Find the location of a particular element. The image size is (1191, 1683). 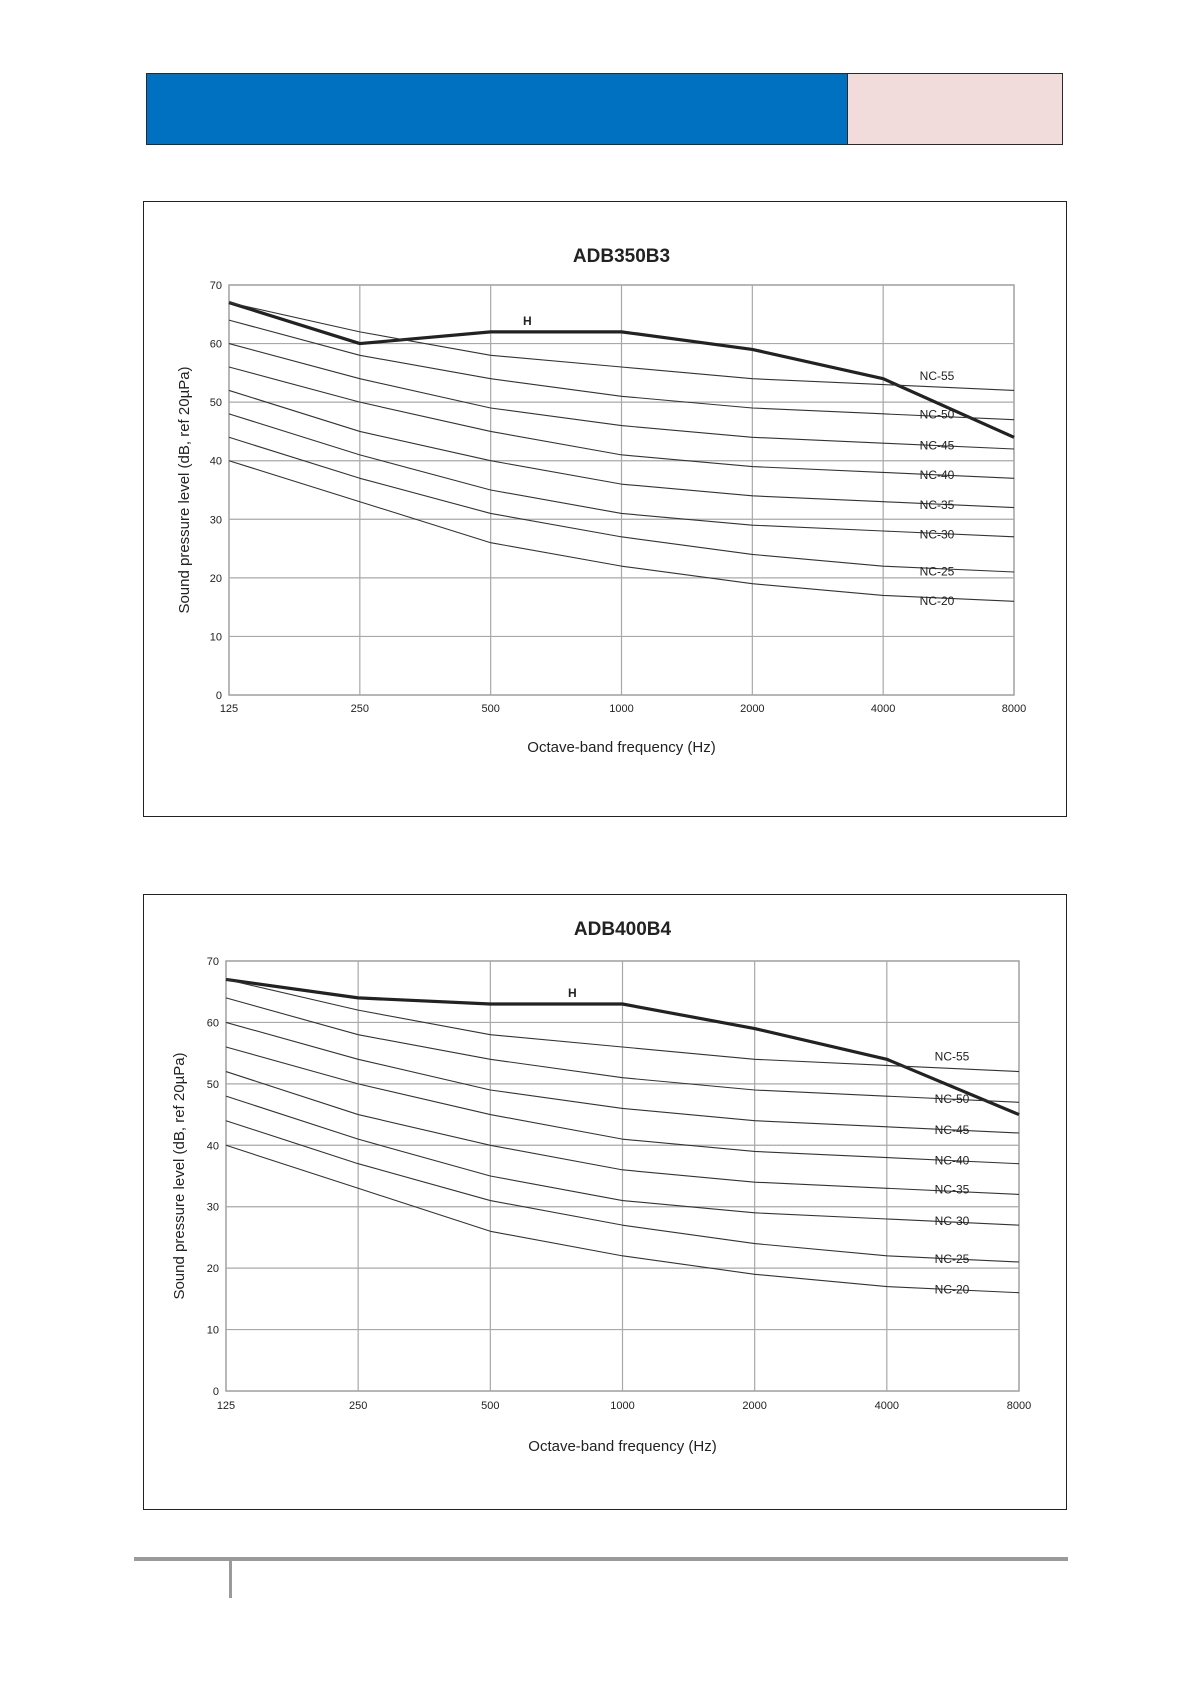

header-pink-block is located at coordinates (954, 109).